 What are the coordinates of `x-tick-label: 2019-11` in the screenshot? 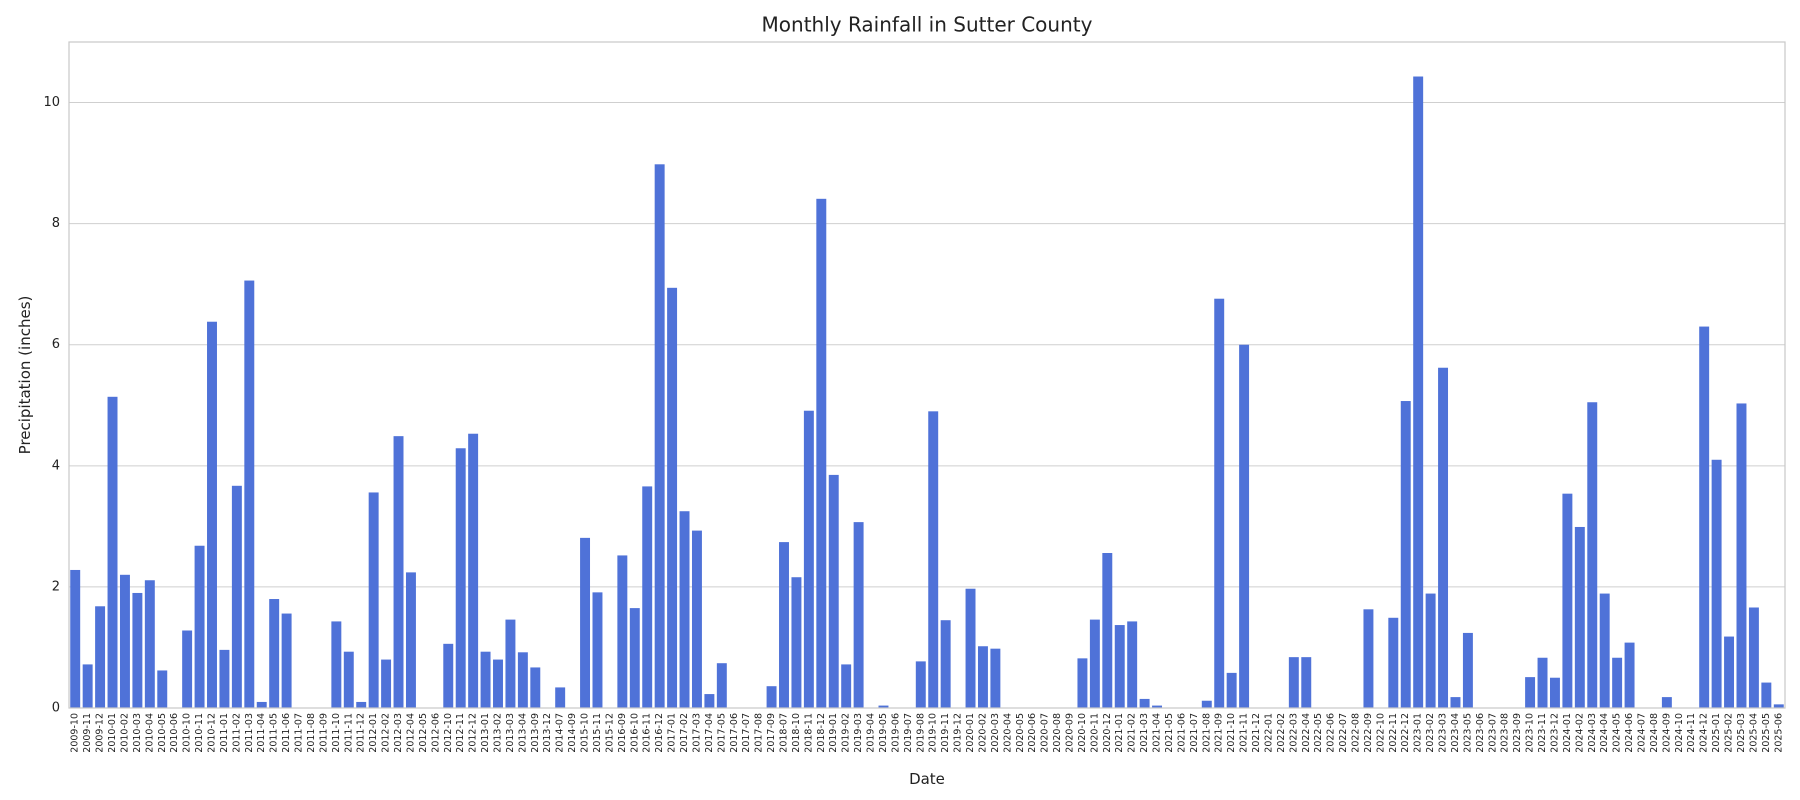 It's located at (945, 733).